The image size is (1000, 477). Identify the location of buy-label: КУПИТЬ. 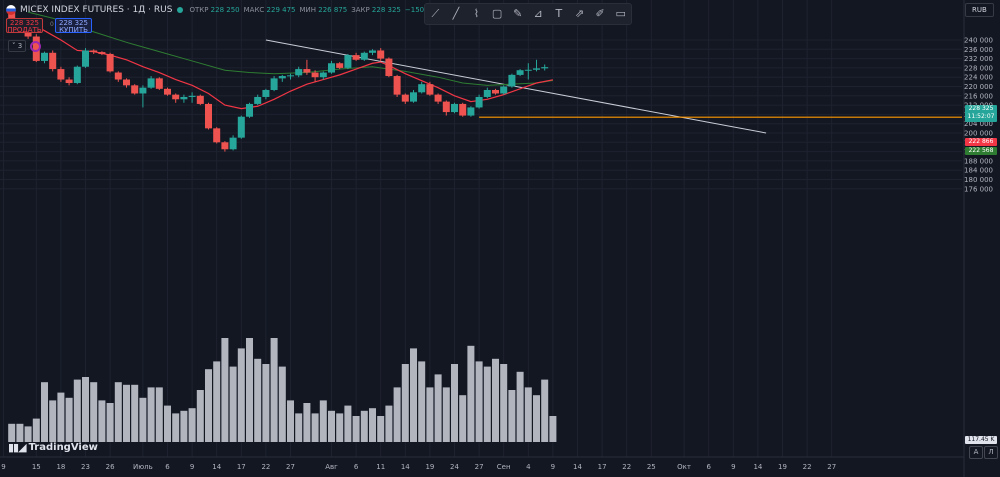
(73, 30).